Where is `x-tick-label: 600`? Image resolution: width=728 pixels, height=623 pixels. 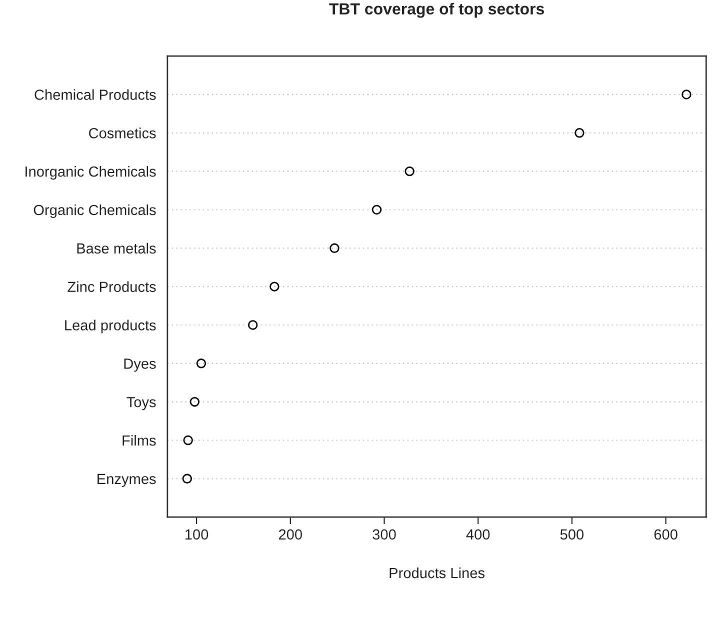
x-tick-label: 600 is located at coordinates (666, 534).